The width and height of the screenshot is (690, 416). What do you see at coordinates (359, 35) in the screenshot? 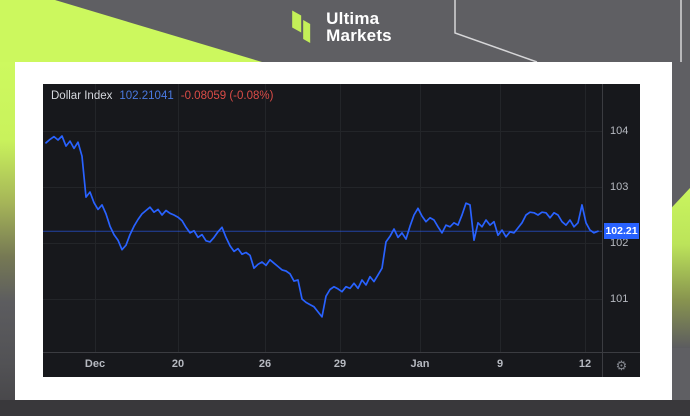
I see `brand-name-line2: Markets` at bounding box center [359, 35].